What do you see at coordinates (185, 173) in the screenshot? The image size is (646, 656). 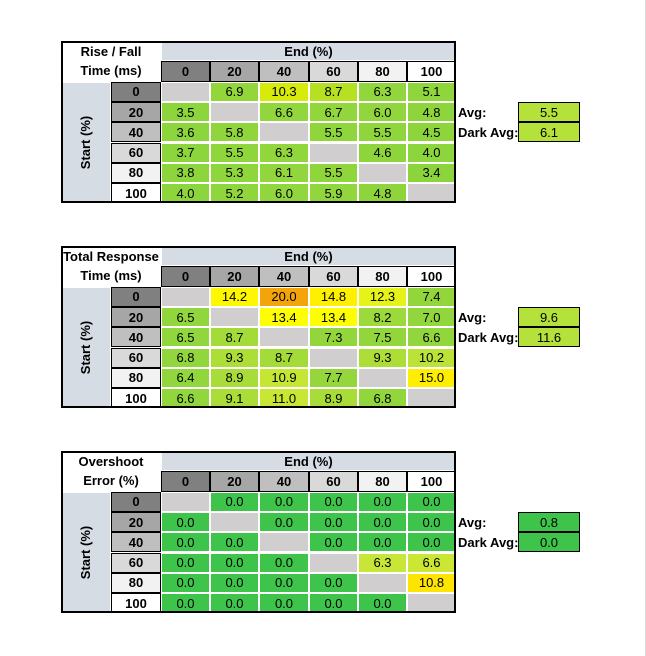 I see `value-cell: 3.8` at bounding box center [185, 173].